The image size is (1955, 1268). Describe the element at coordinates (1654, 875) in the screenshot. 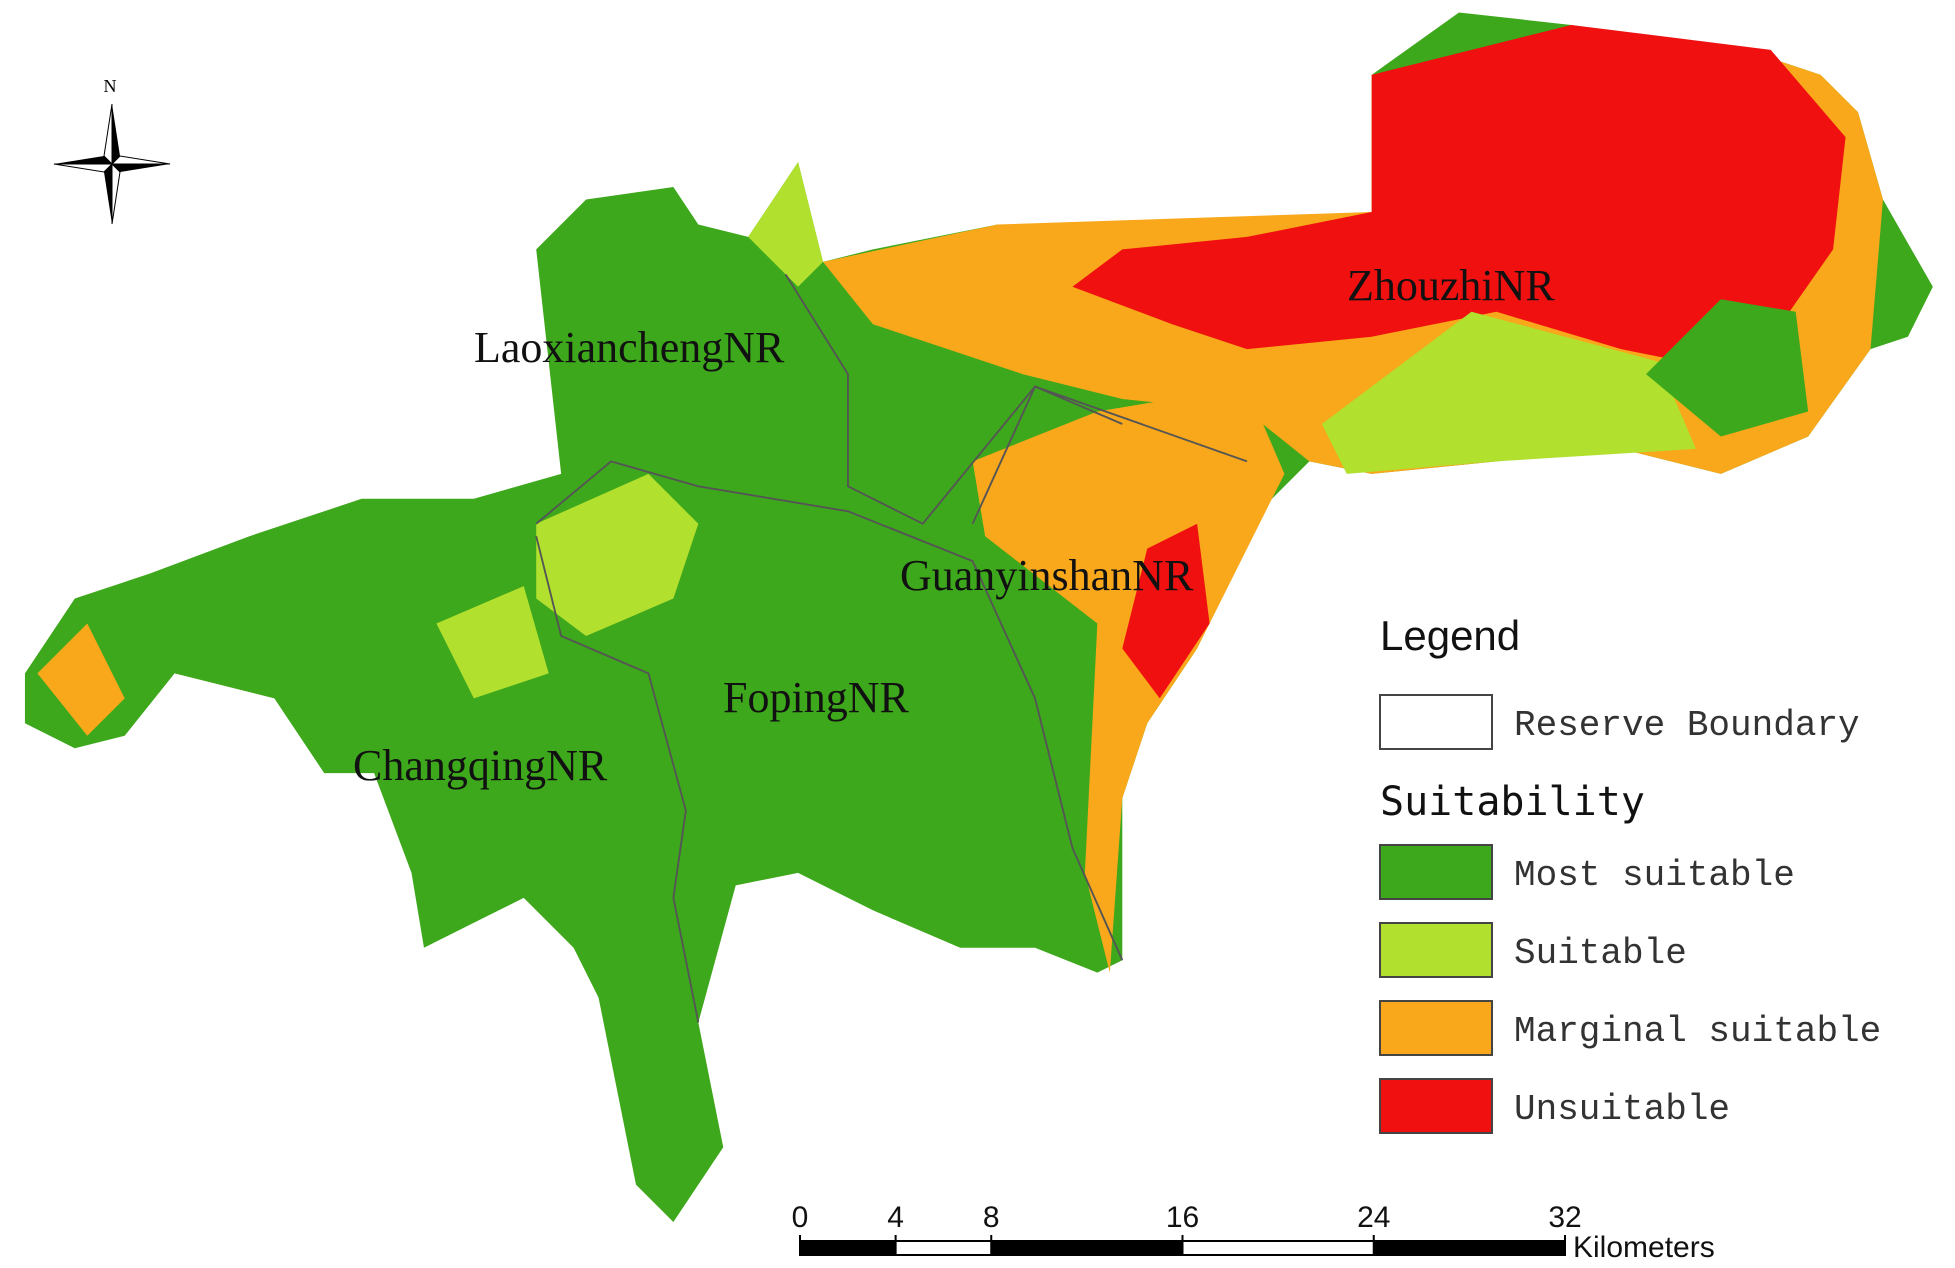

I see `legend-label: Most suitable` at that location.